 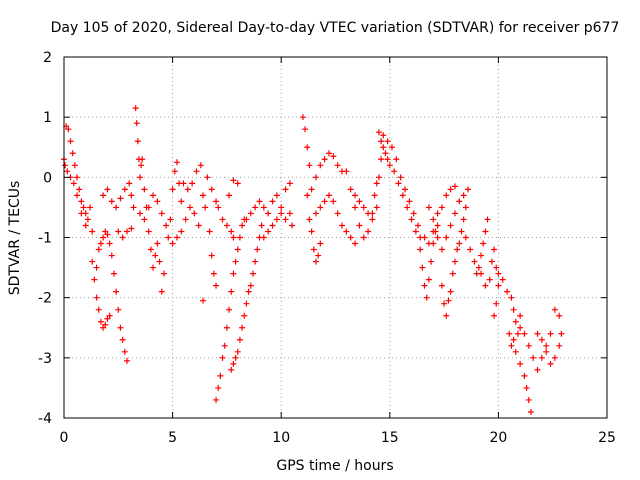 I want to click on y-tick-label: 0, so click(x=47, y=178).